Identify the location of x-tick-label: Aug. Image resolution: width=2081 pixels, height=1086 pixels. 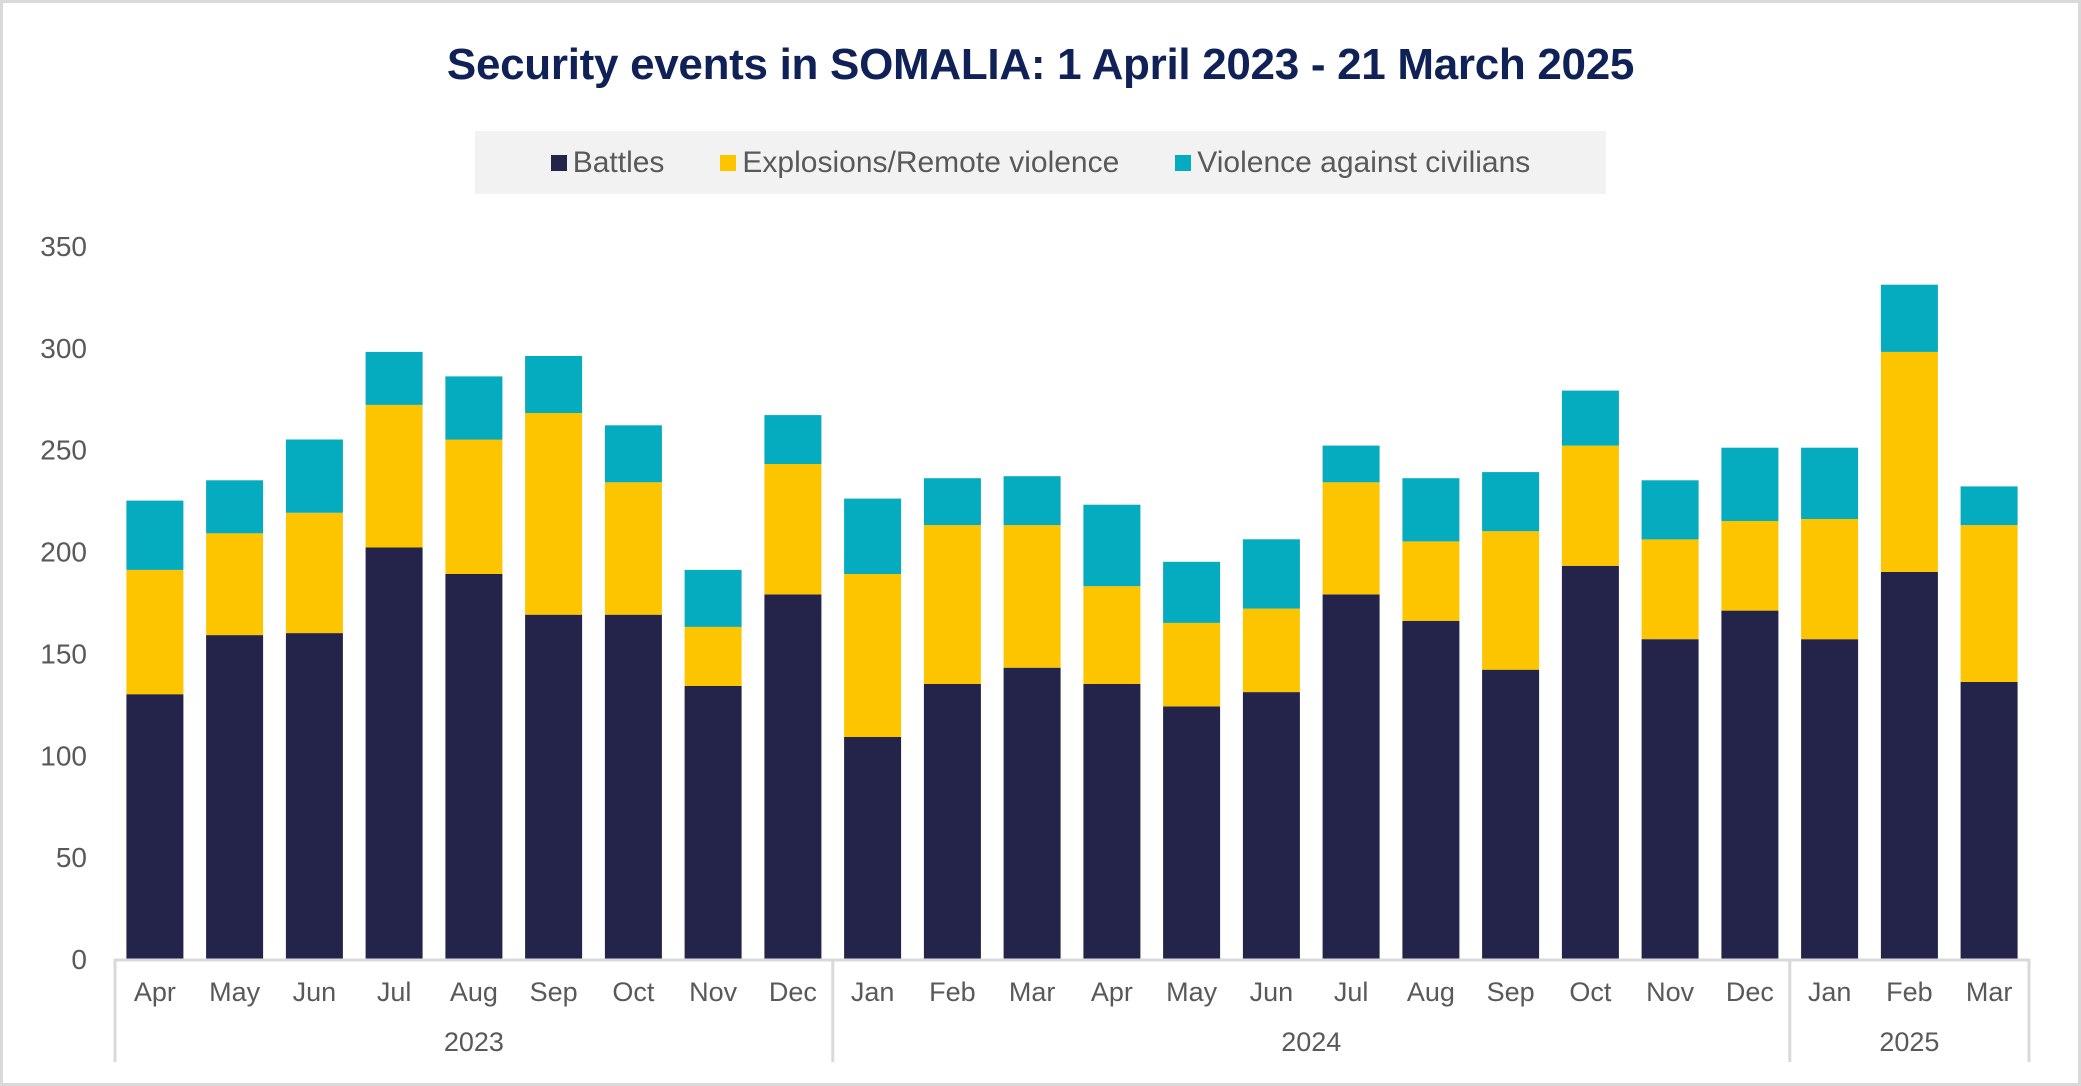
(474, 992).